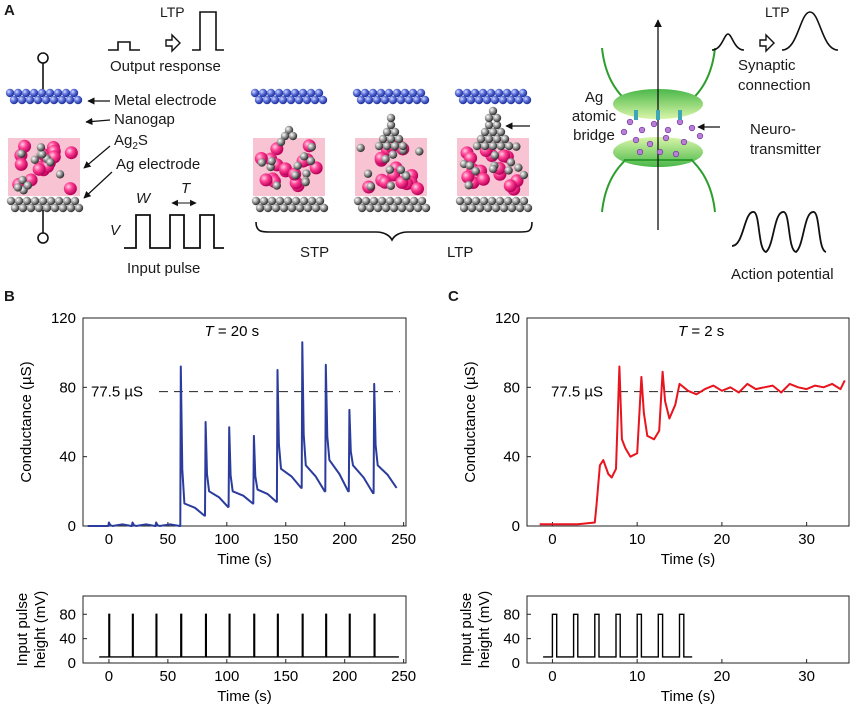  Describe the element at coordinates (511, 387) in the screenshot. I see `c-top-ytick-label: 80` at that location.